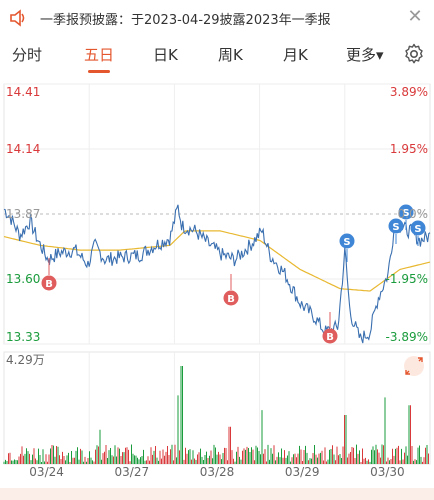  What do you see at coordinates (387, 472) in the screenshot?
I see `x-tick-label: 03/30` at bounding box center [387, 472].